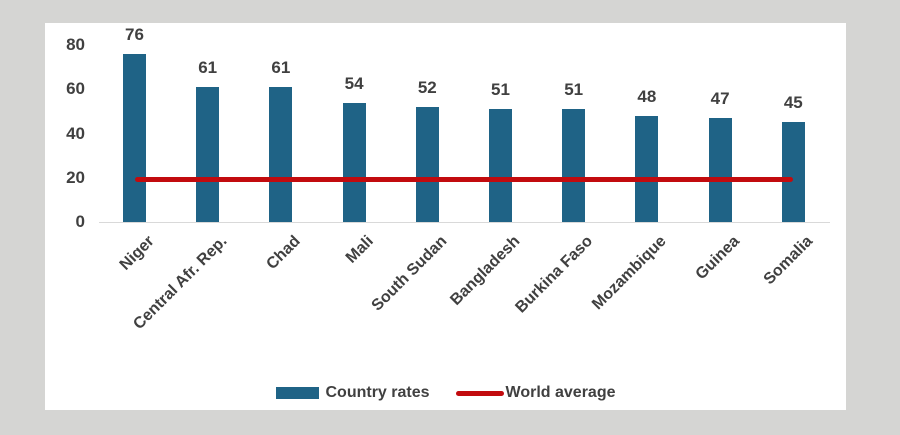 Image resolution: width=900 pixels, height=435 pixels. Describe the element at coordinates (409, 273) in the screenshot. I see `x-axis-label: South Sudan` at that location.